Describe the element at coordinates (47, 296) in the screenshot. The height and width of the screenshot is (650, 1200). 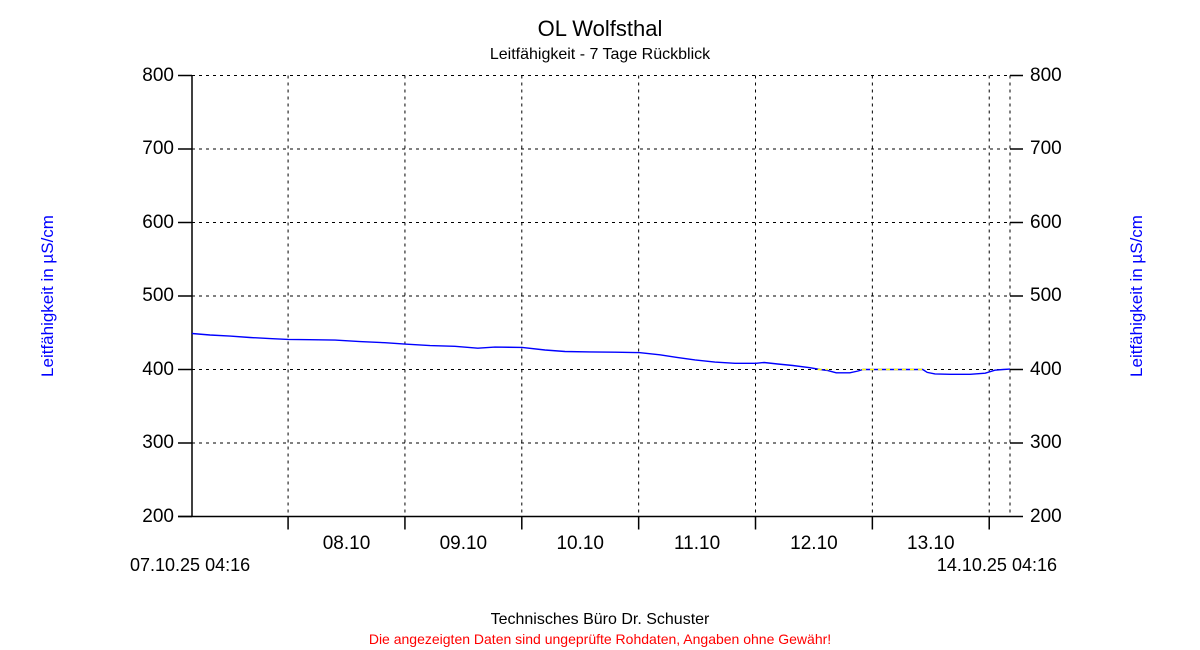
I see `y-axis-label-left: Leitfähigkeit in µS/cm` at that location.